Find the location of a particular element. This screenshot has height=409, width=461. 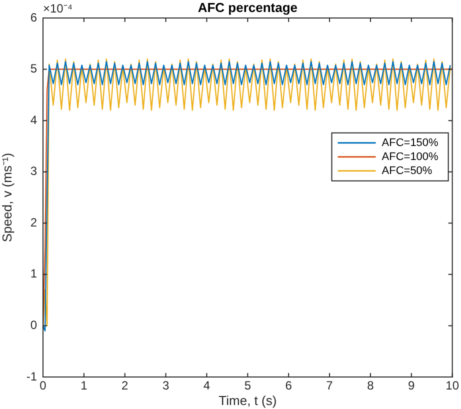

x-tick-label: 3 is located at coordinates (166, 385).